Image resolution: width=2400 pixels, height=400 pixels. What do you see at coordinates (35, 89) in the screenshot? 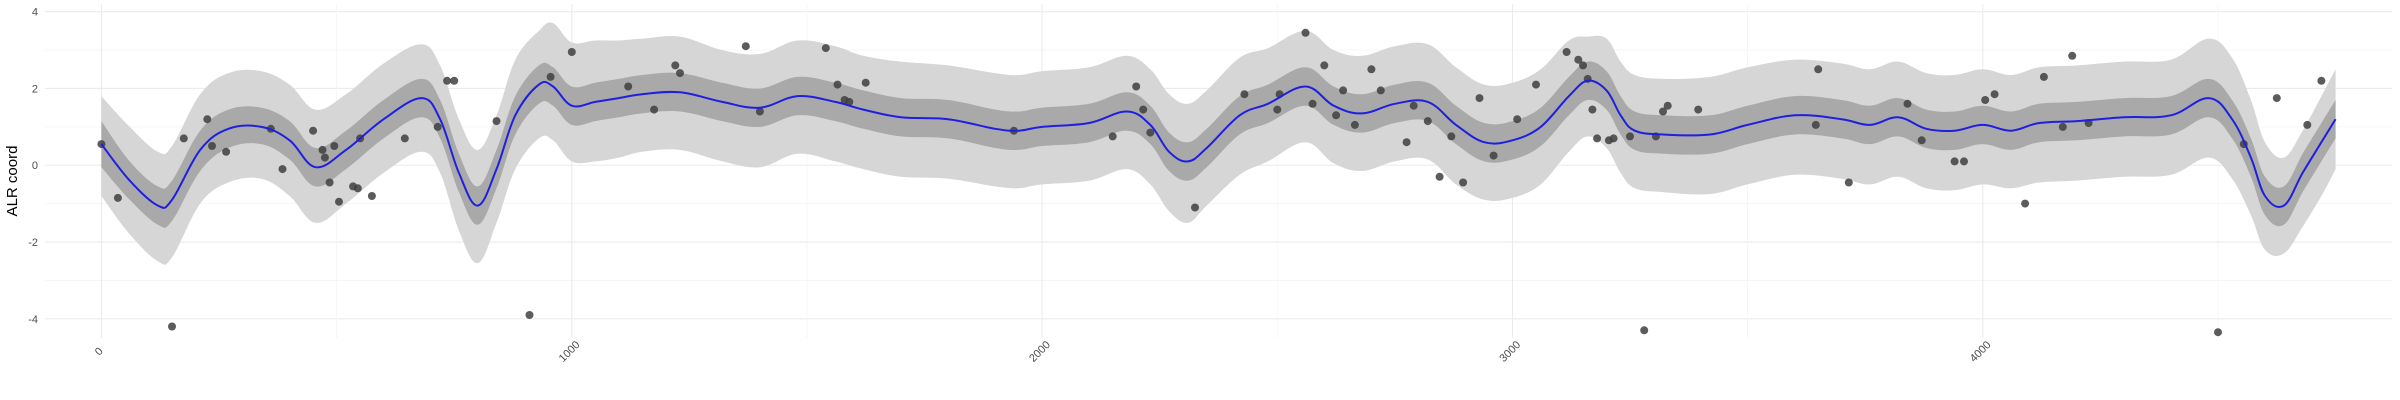
I see `y-tick-label: 2` at bounding box center [35, 89].